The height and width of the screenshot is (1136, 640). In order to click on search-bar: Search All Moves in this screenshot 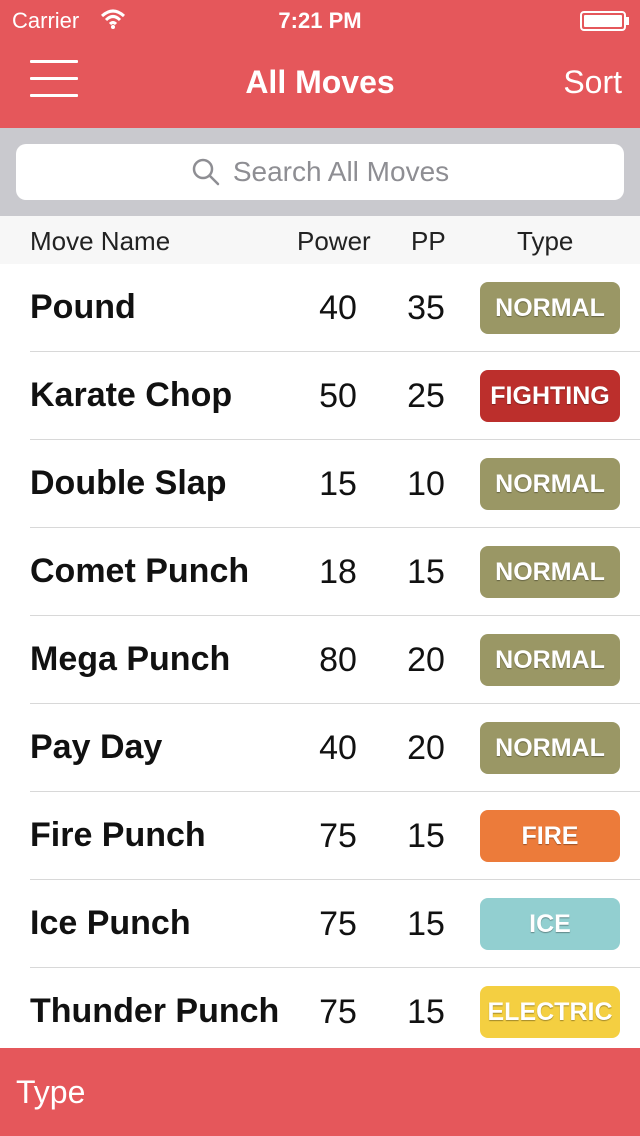, I will do `click(320, 172)`.